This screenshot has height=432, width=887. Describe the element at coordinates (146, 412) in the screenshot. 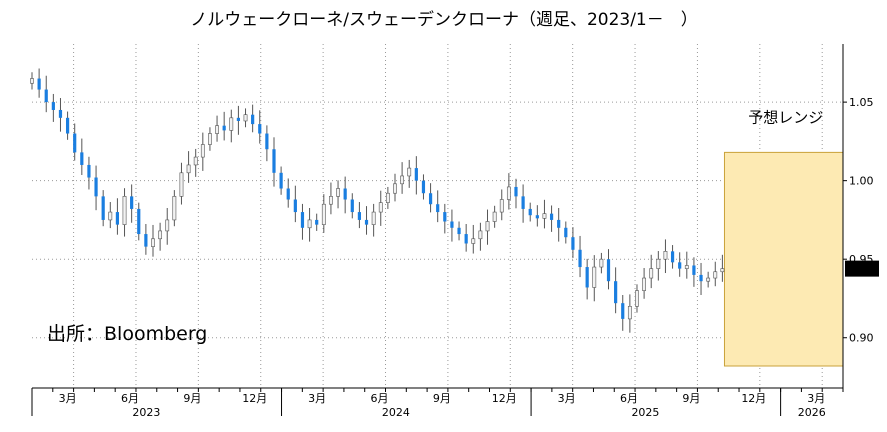

I see `x-tick-label-year: 2023` at that location.